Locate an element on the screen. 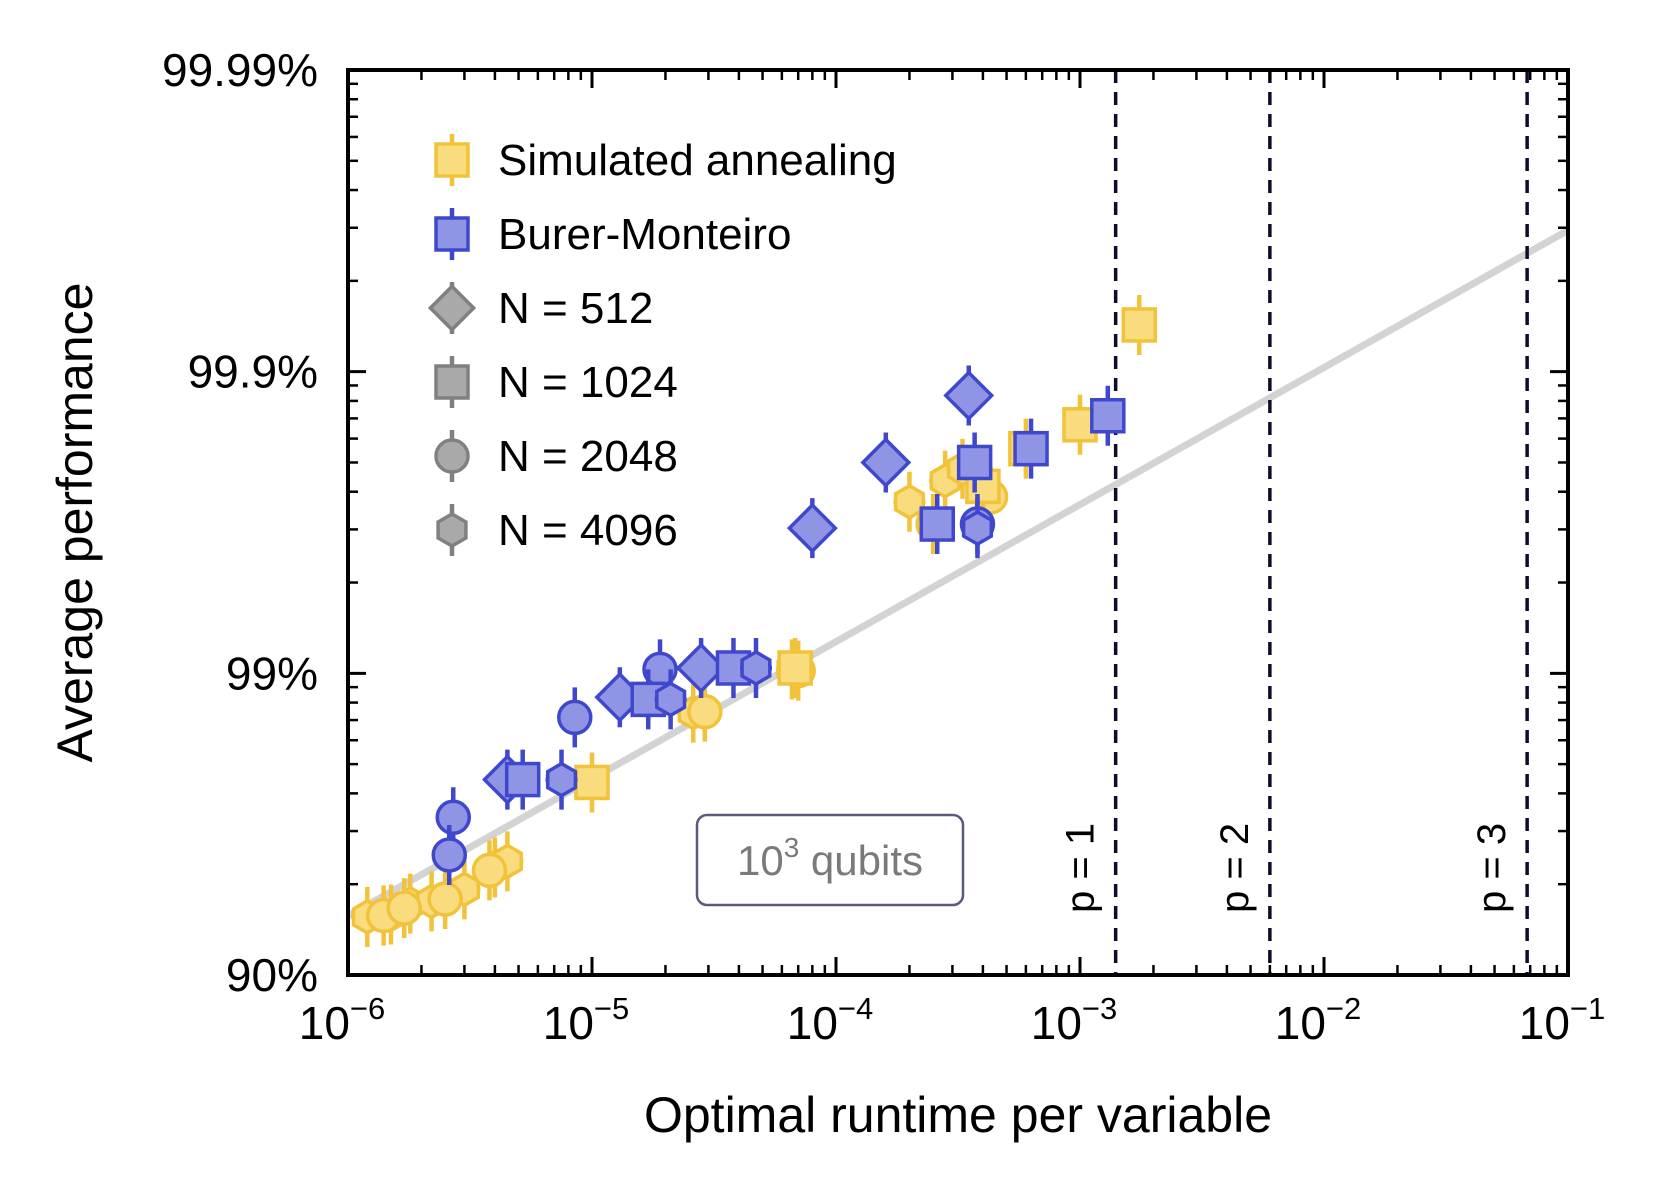 The width and height of the screenshot is (1661, 1189). legend-label: N = 1024 is located at coordinates (588, 382).